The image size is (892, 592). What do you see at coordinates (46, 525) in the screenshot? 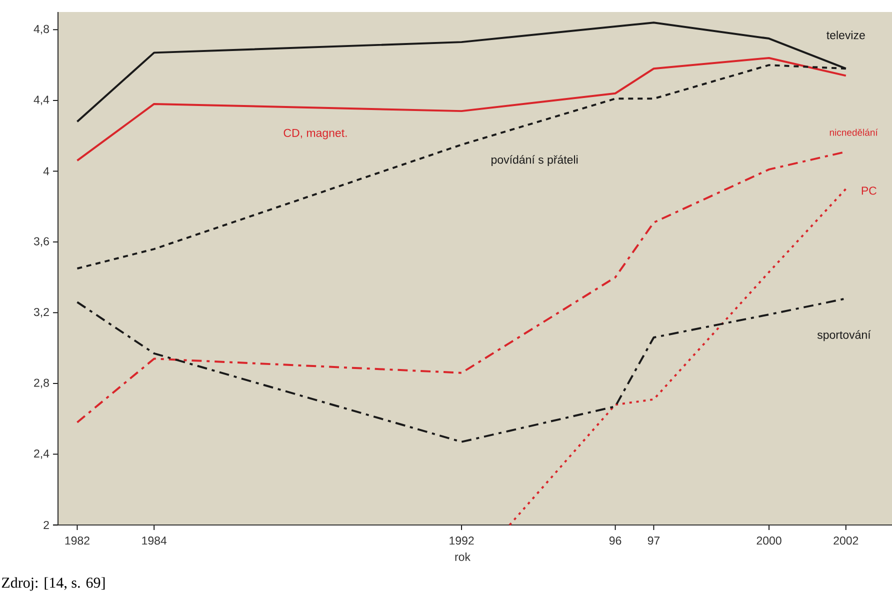
I see `y-tick-label: 2` at bounding box center [46, 525].